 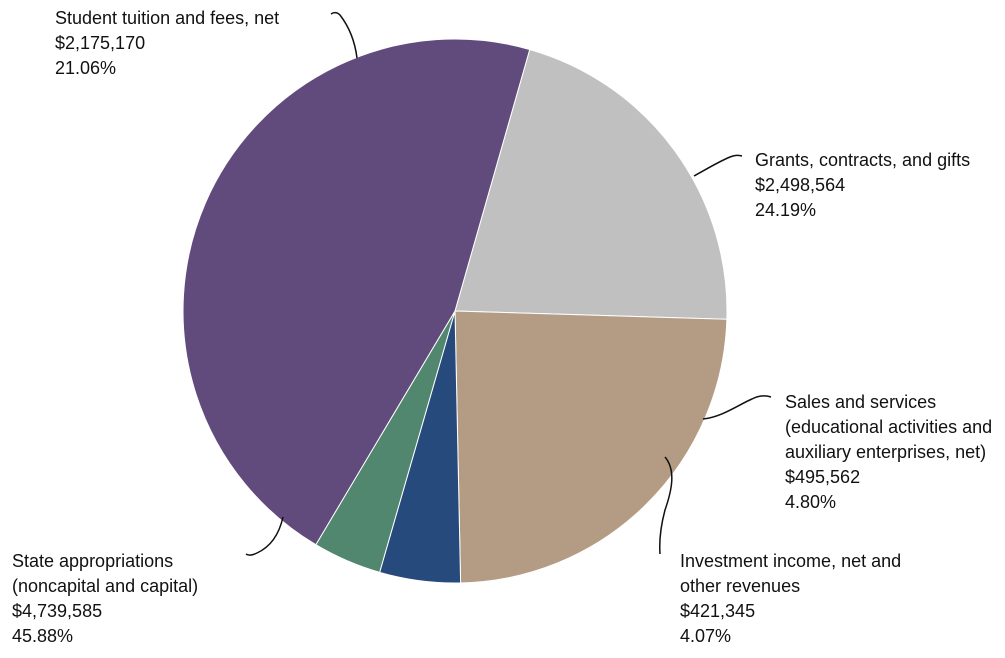 I want to click on label-sales-amount: $495,562, so click(x=823, y=477).